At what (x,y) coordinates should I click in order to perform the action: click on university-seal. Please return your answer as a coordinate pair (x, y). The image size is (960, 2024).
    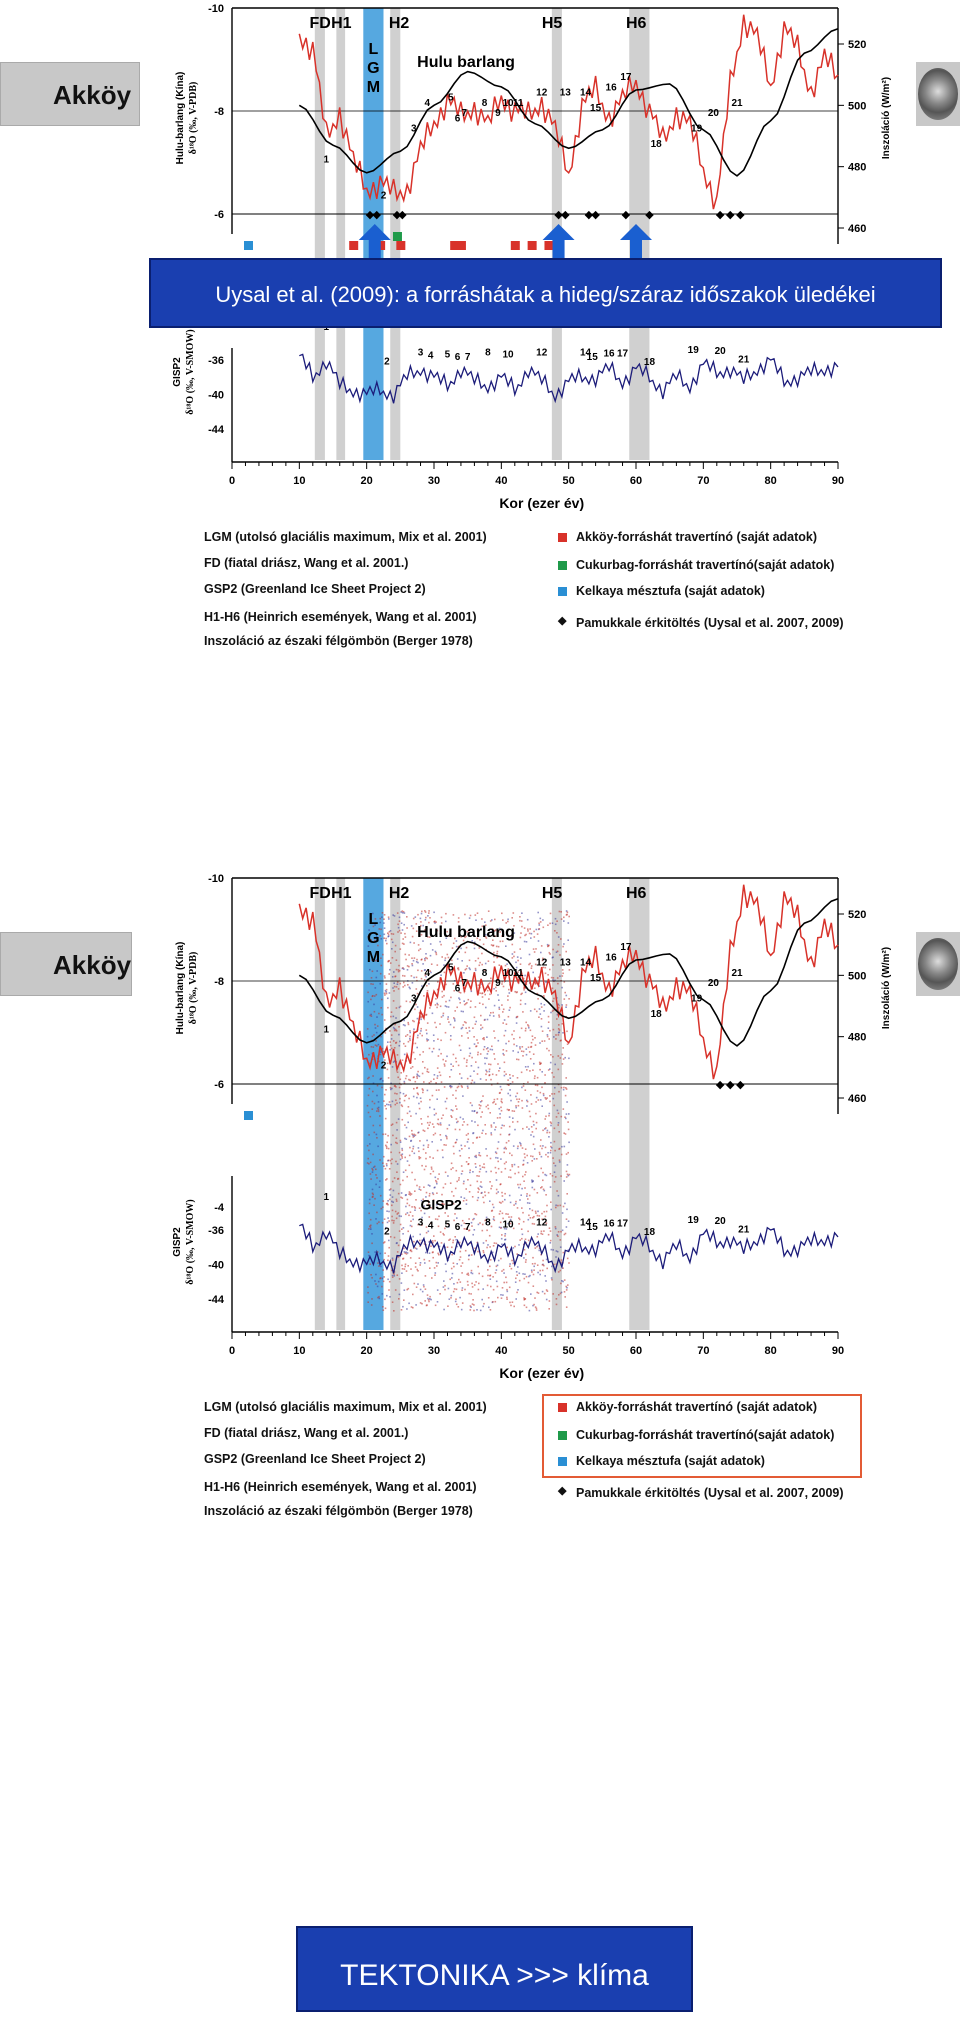
    Looking at the image, I should click on (938, 964).